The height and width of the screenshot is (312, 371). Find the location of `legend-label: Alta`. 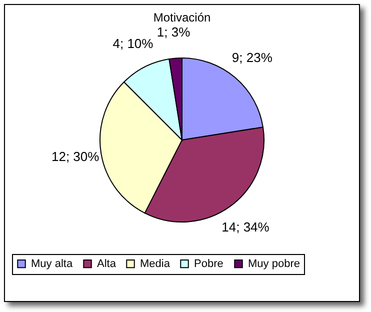

legend-label: Alta is located at coordinates (107, 264).